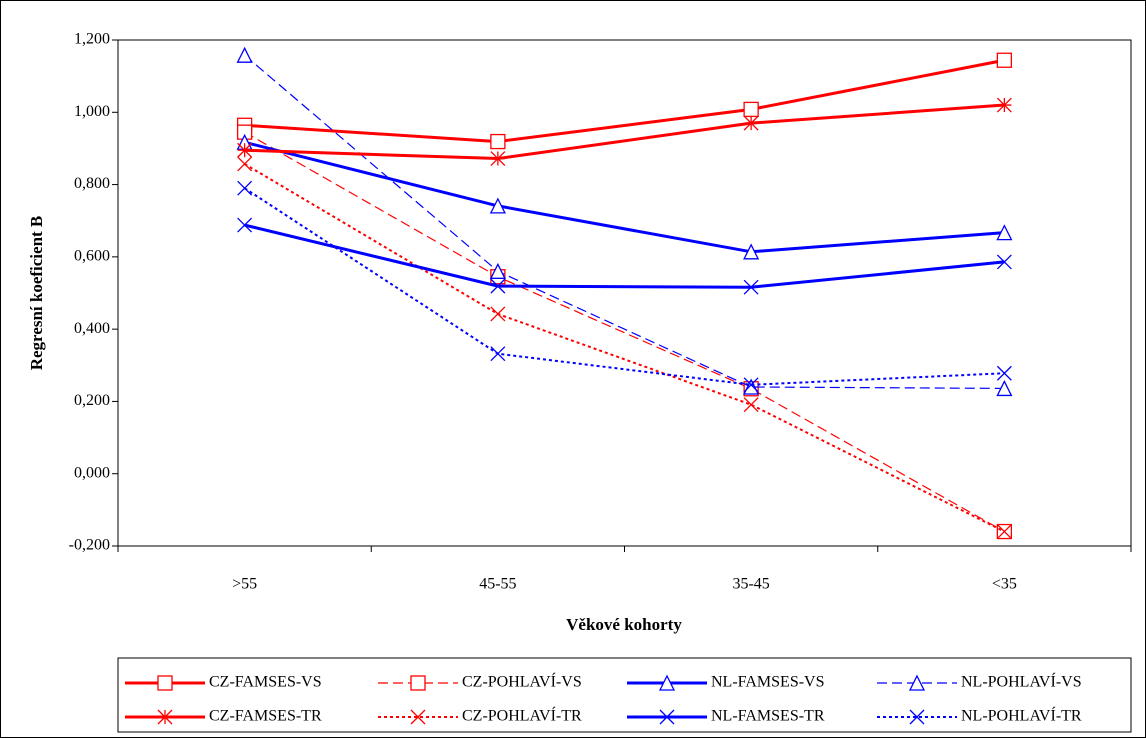  Describe the element at coordinates (92, 183) in the screenshot. I see `y-tick-label: 0,800` at that location.